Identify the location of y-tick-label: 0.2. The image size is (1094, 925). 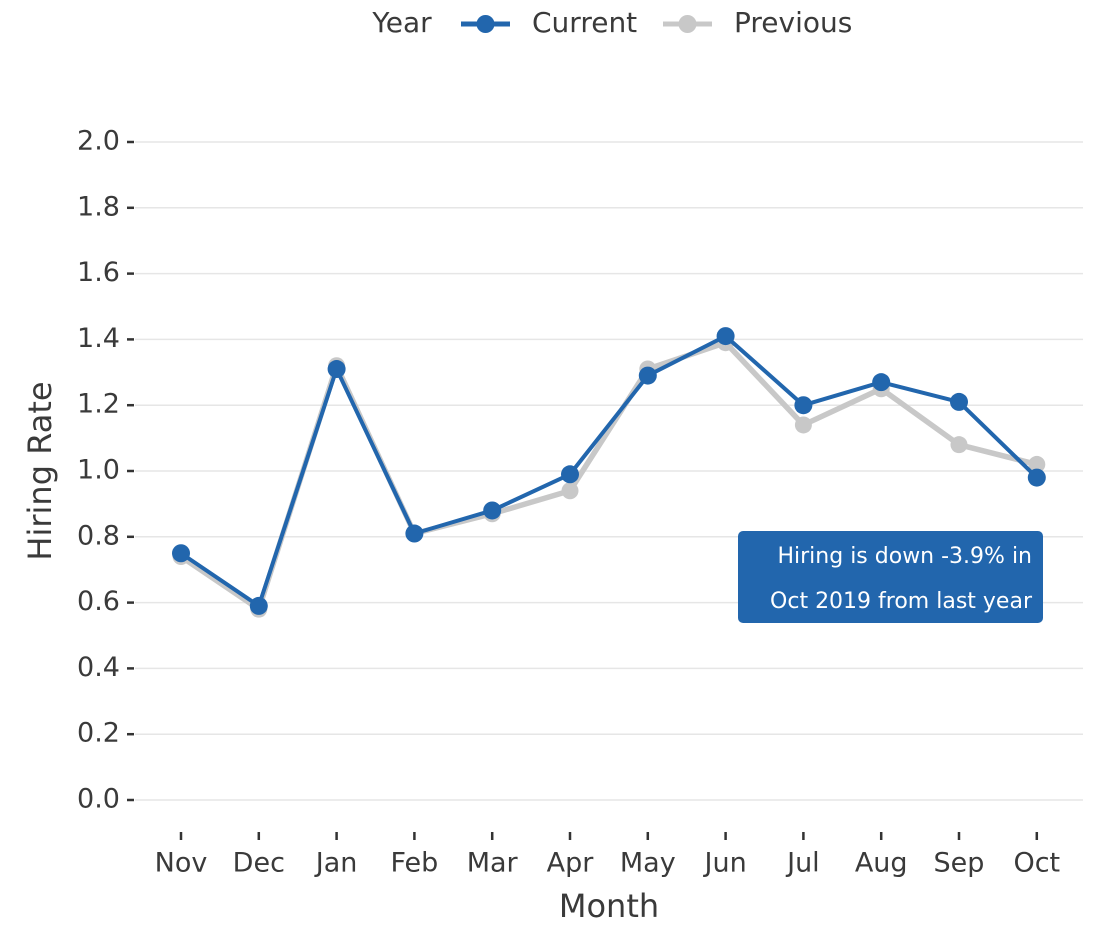
(98, 733).